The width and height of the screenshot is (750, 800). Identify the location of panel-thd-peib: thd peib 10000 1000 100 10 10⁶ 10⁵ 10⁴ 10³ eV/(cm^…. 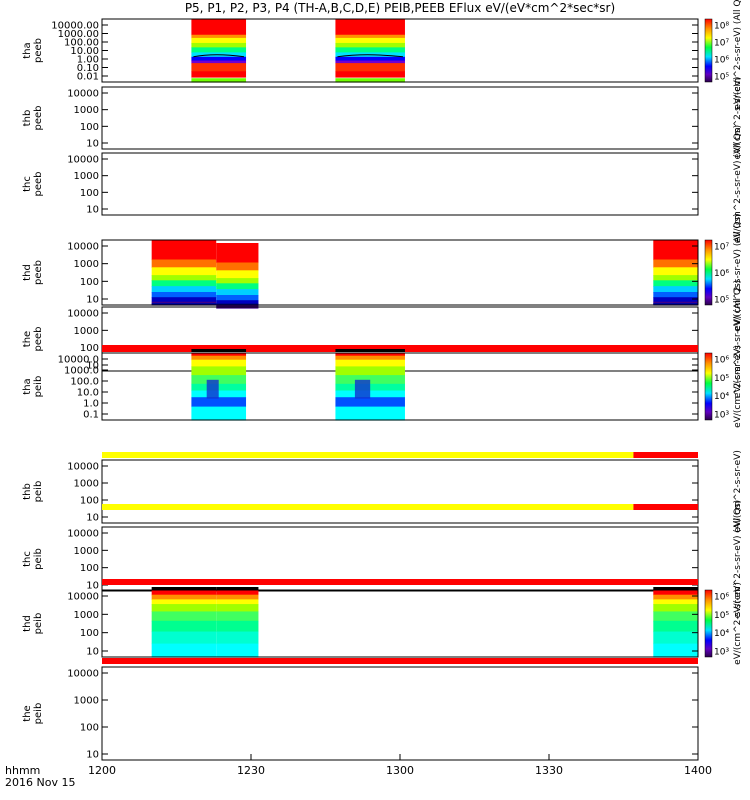
(382, 623).